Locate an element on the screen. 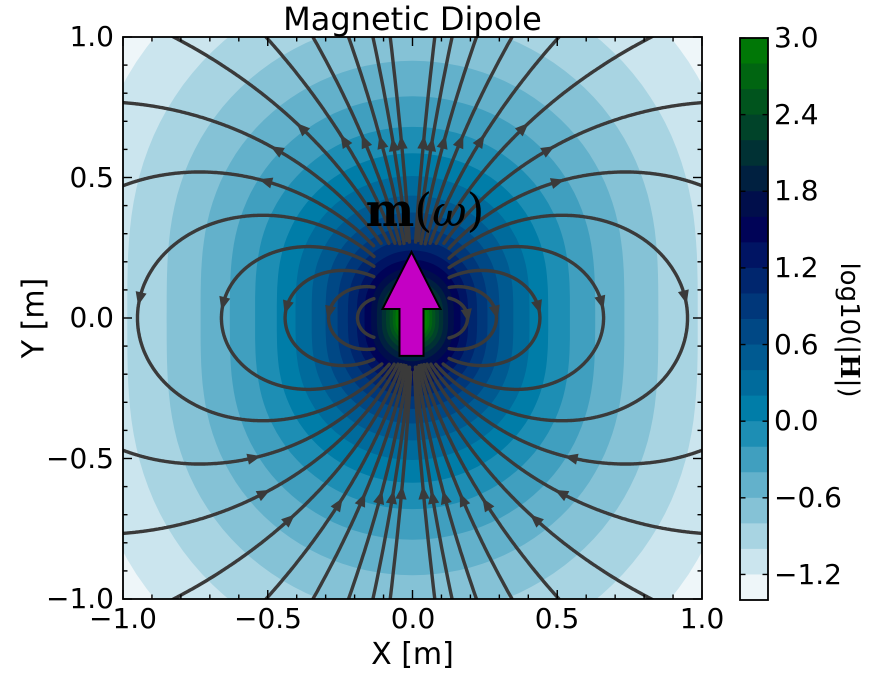 The image size is (870, 676). annotation-close-paren: ) is located at coordinates (475, 209).